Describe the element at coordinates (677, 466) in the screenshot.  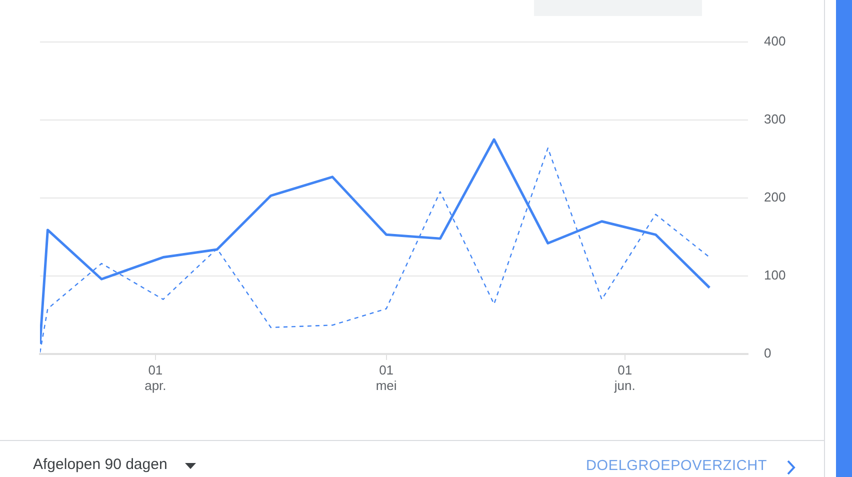
I see `text: DOELGROEPOVERZICHT` at that location.